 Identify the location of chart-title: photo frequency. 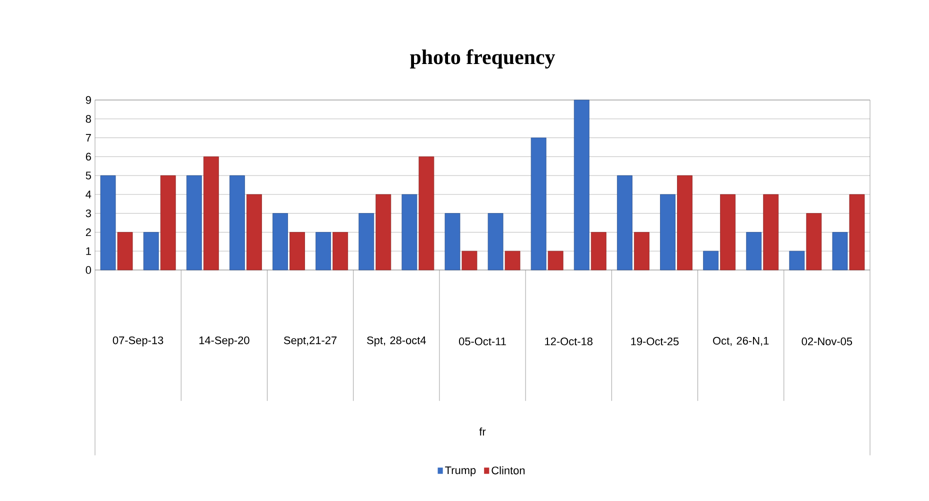
(483, 59).